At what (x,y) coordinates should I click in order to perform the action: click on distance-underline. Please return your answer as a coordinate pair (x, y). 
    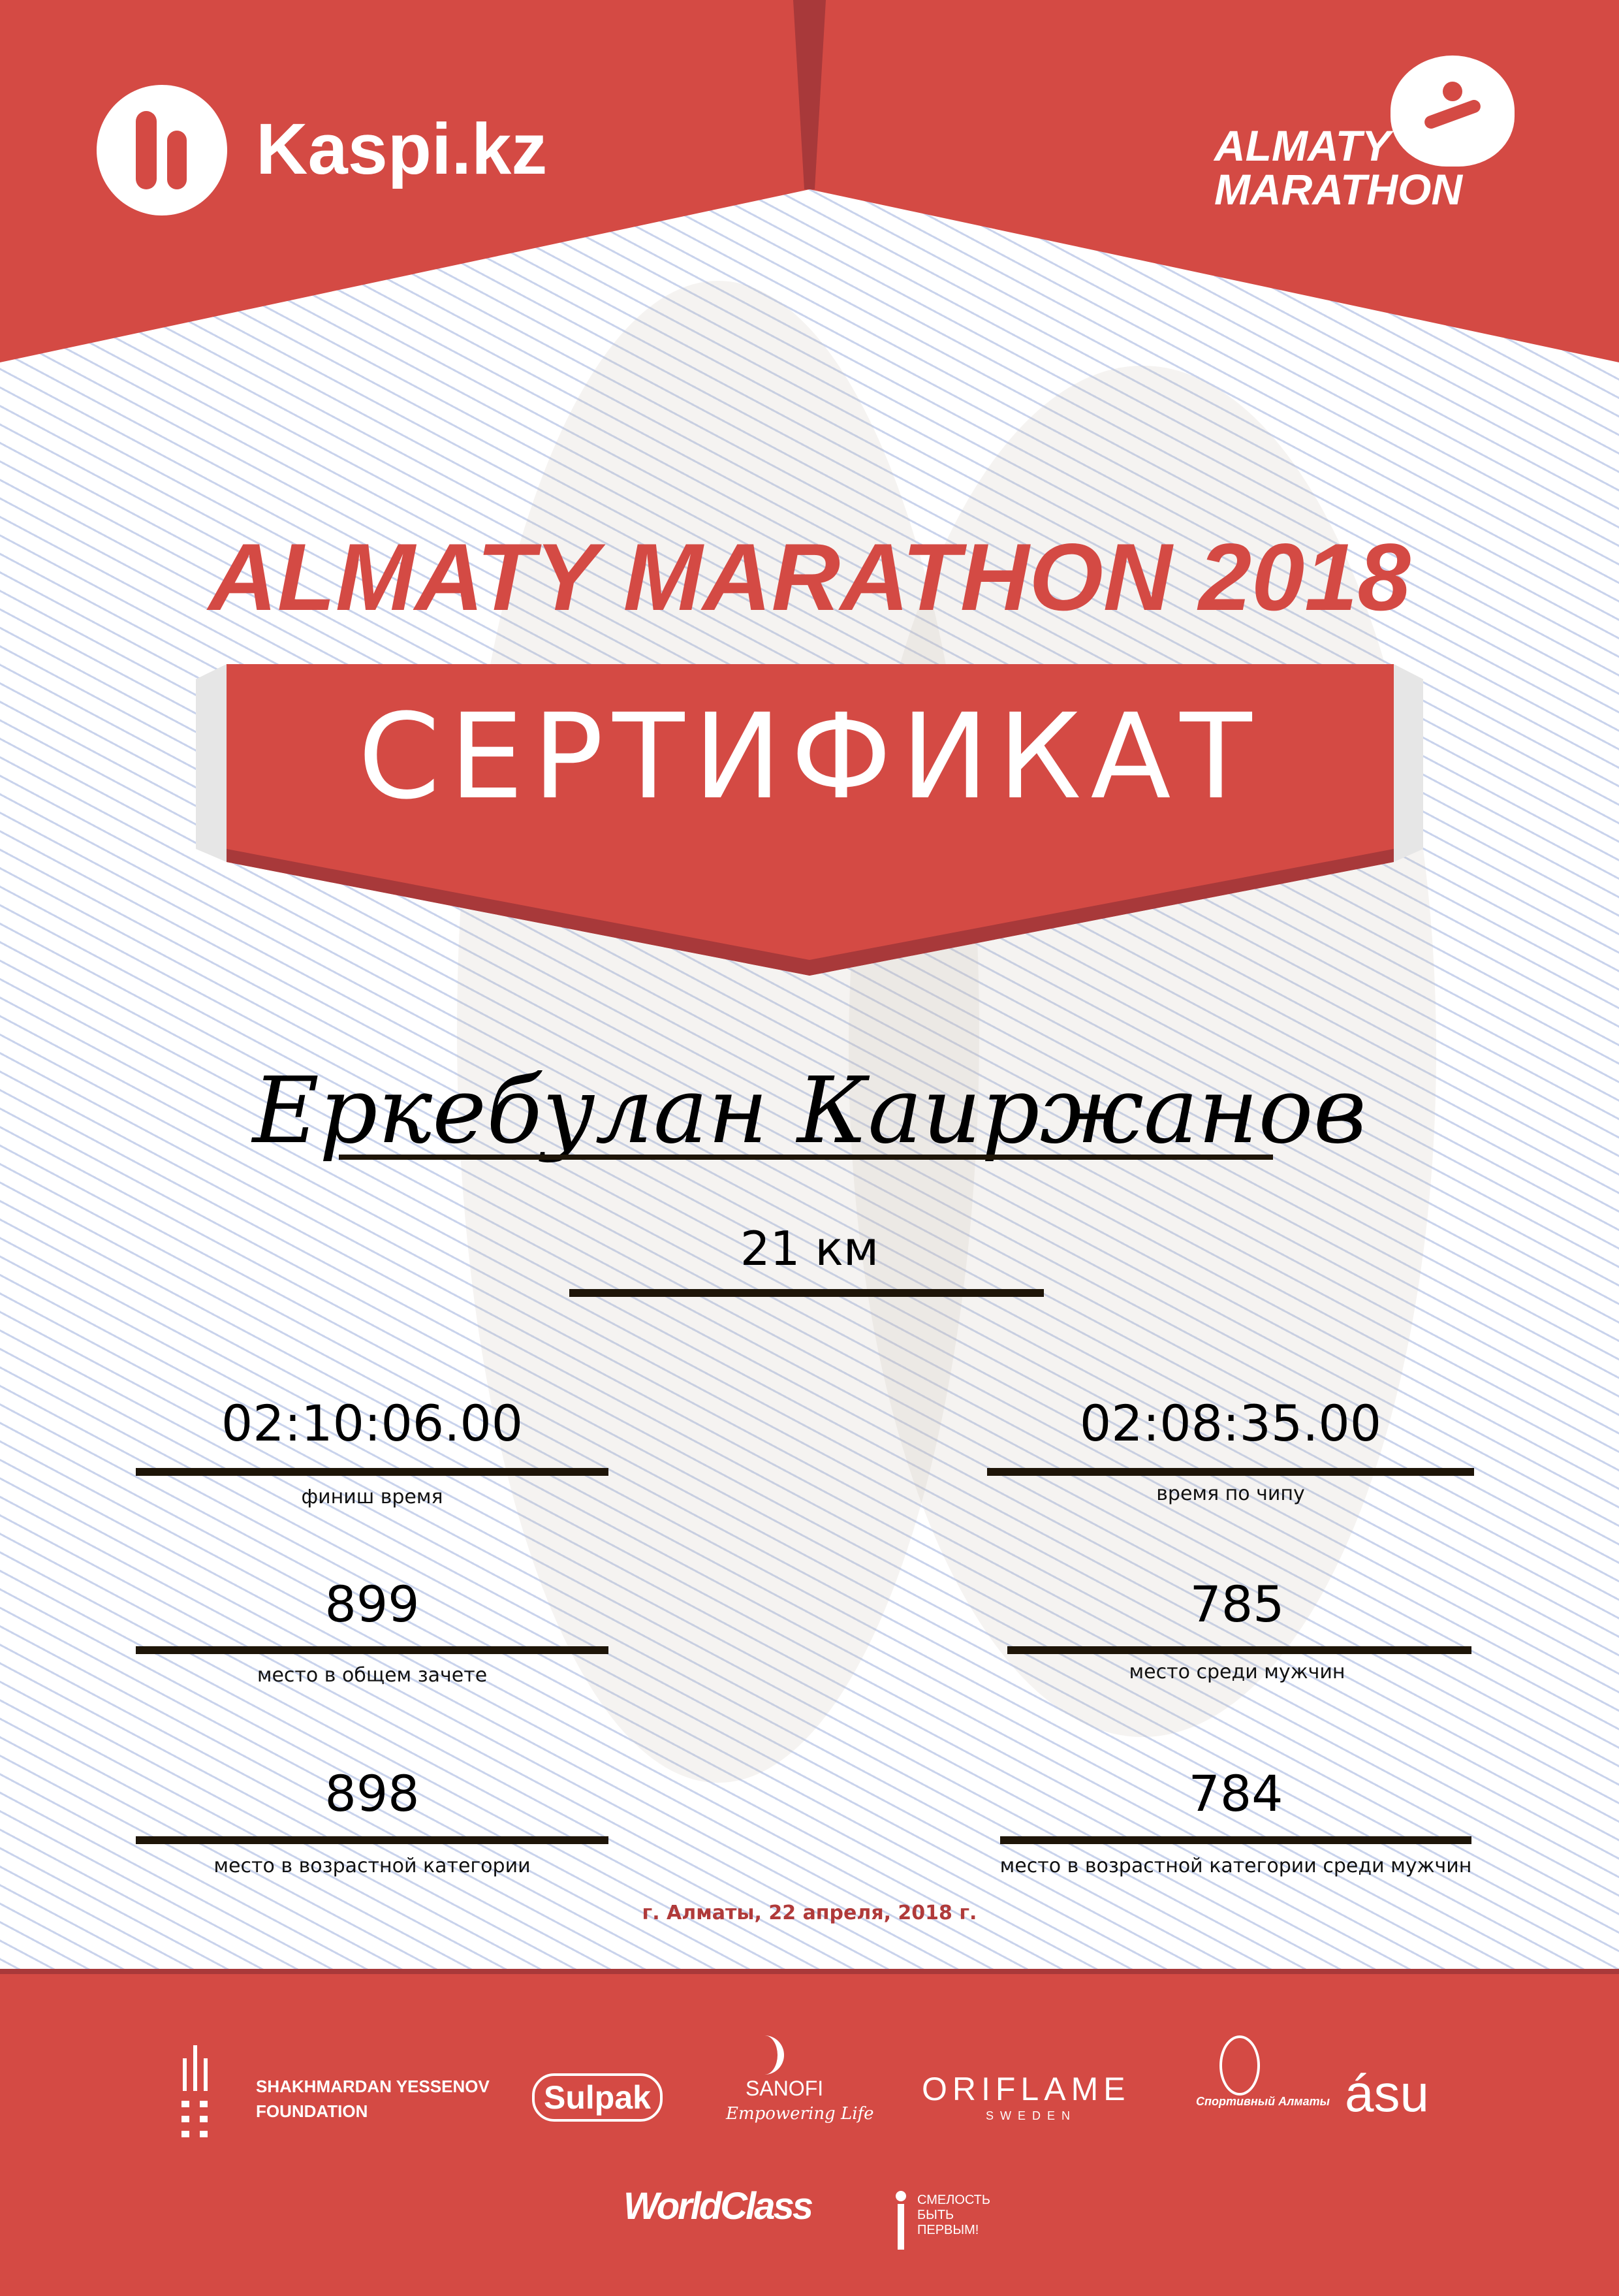
    Looking at the image, I should click on (807, 1293).